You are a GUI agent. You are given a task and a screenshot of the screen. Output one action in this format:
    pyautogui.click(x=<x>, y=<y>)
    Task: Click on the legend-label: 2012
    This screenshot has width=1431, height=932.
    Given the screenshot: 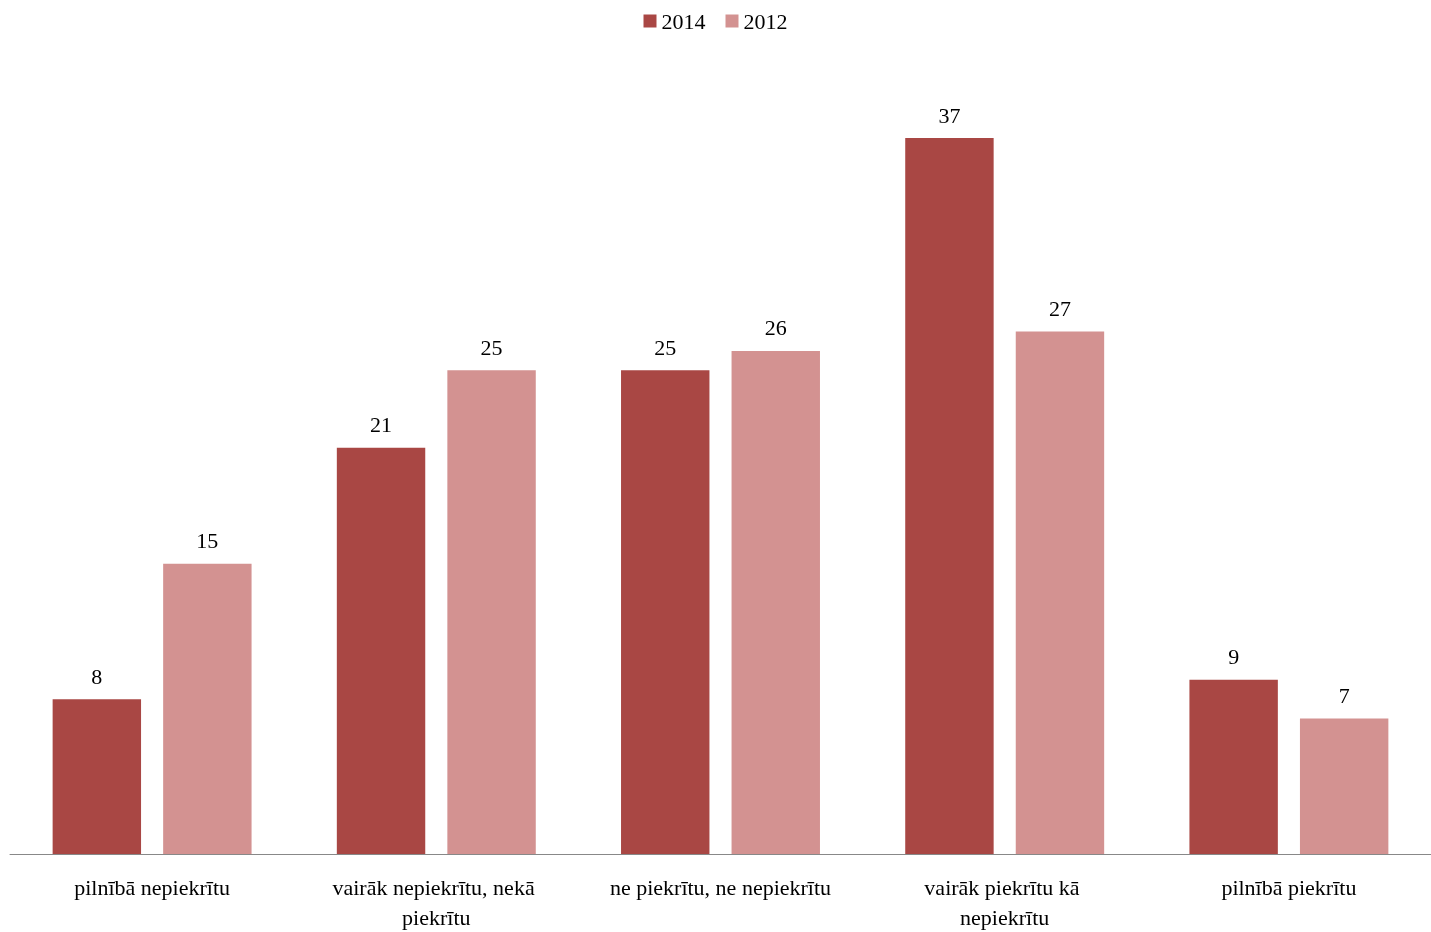 What is the action you would take?
    pyautogui.click(x=765, y=21)
    